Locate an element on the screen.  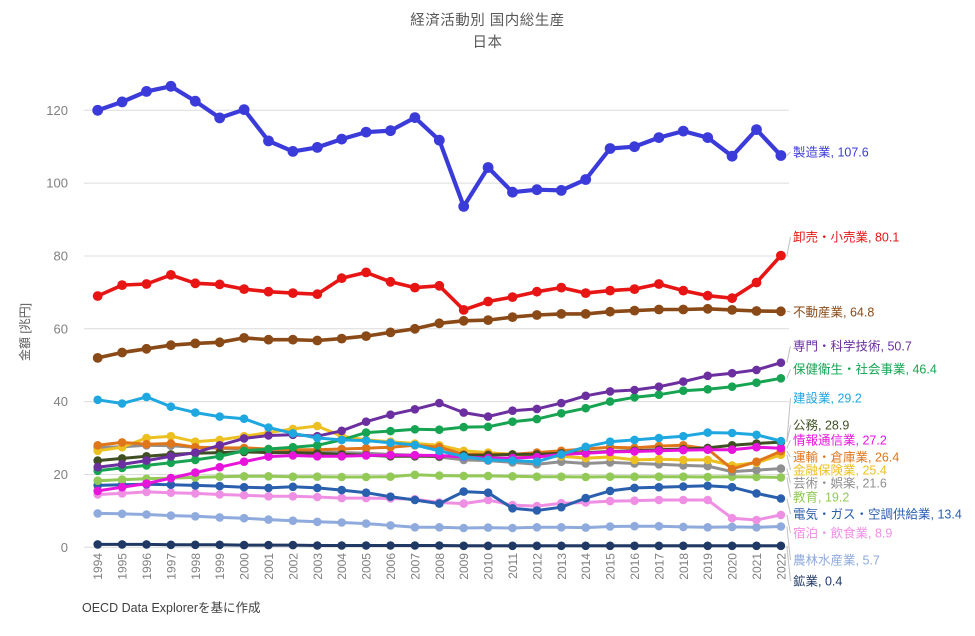
marker-education-2018 is located at coordinates (683, 477).